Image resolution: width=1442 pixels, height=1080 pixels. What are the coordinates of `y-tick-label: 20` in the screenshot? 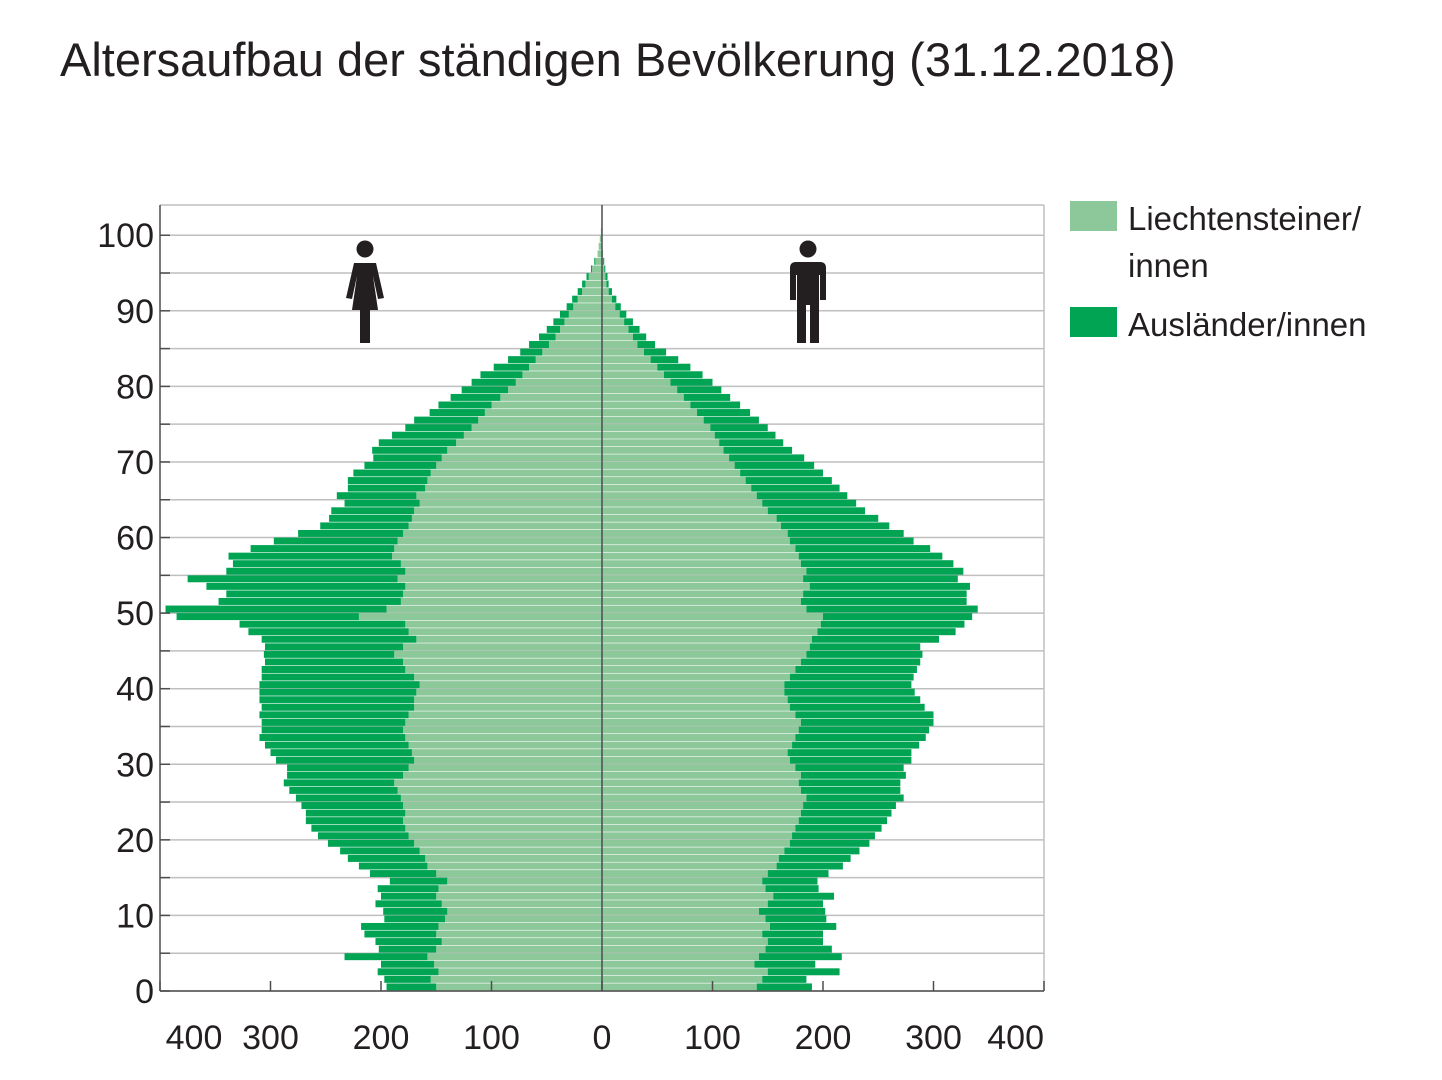 It's located at (135, 841).